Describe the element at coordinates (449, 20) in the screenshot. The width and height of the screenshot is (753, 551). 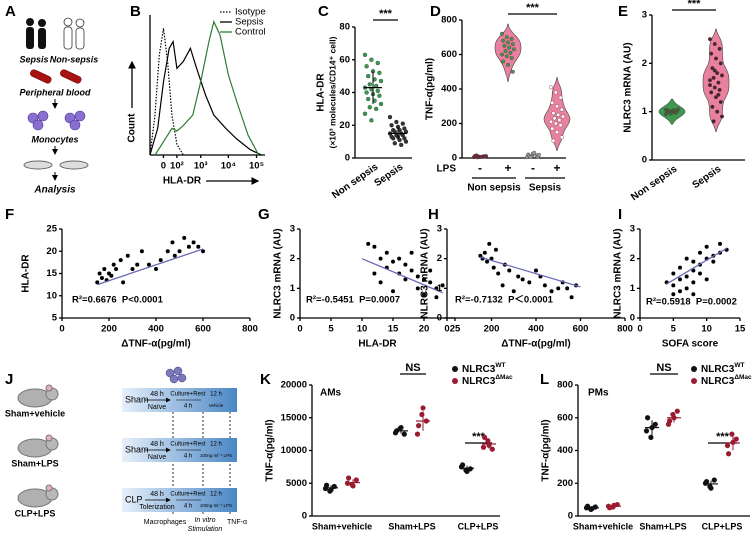
I see `y-tick-label: 800` at that location.